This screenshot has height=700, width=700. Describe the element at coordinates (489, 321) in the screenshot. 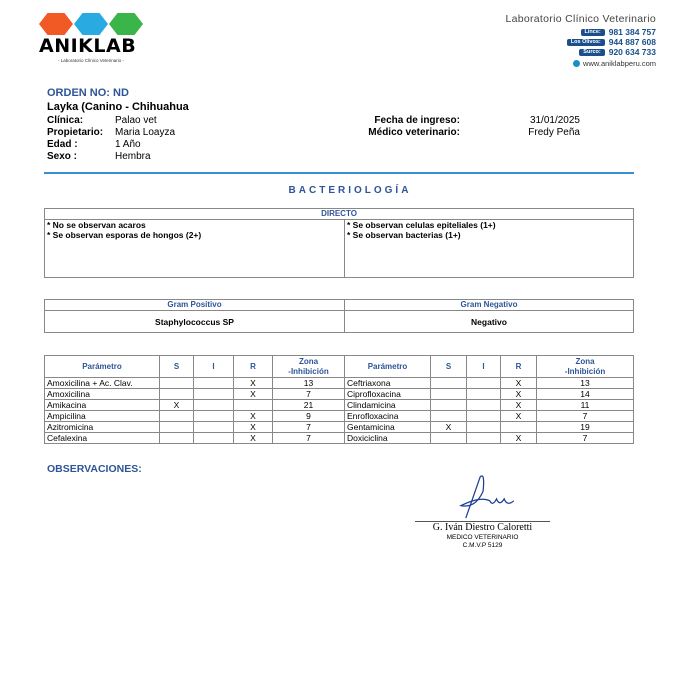

I see `gram-negative-value: Negativo` at that location.